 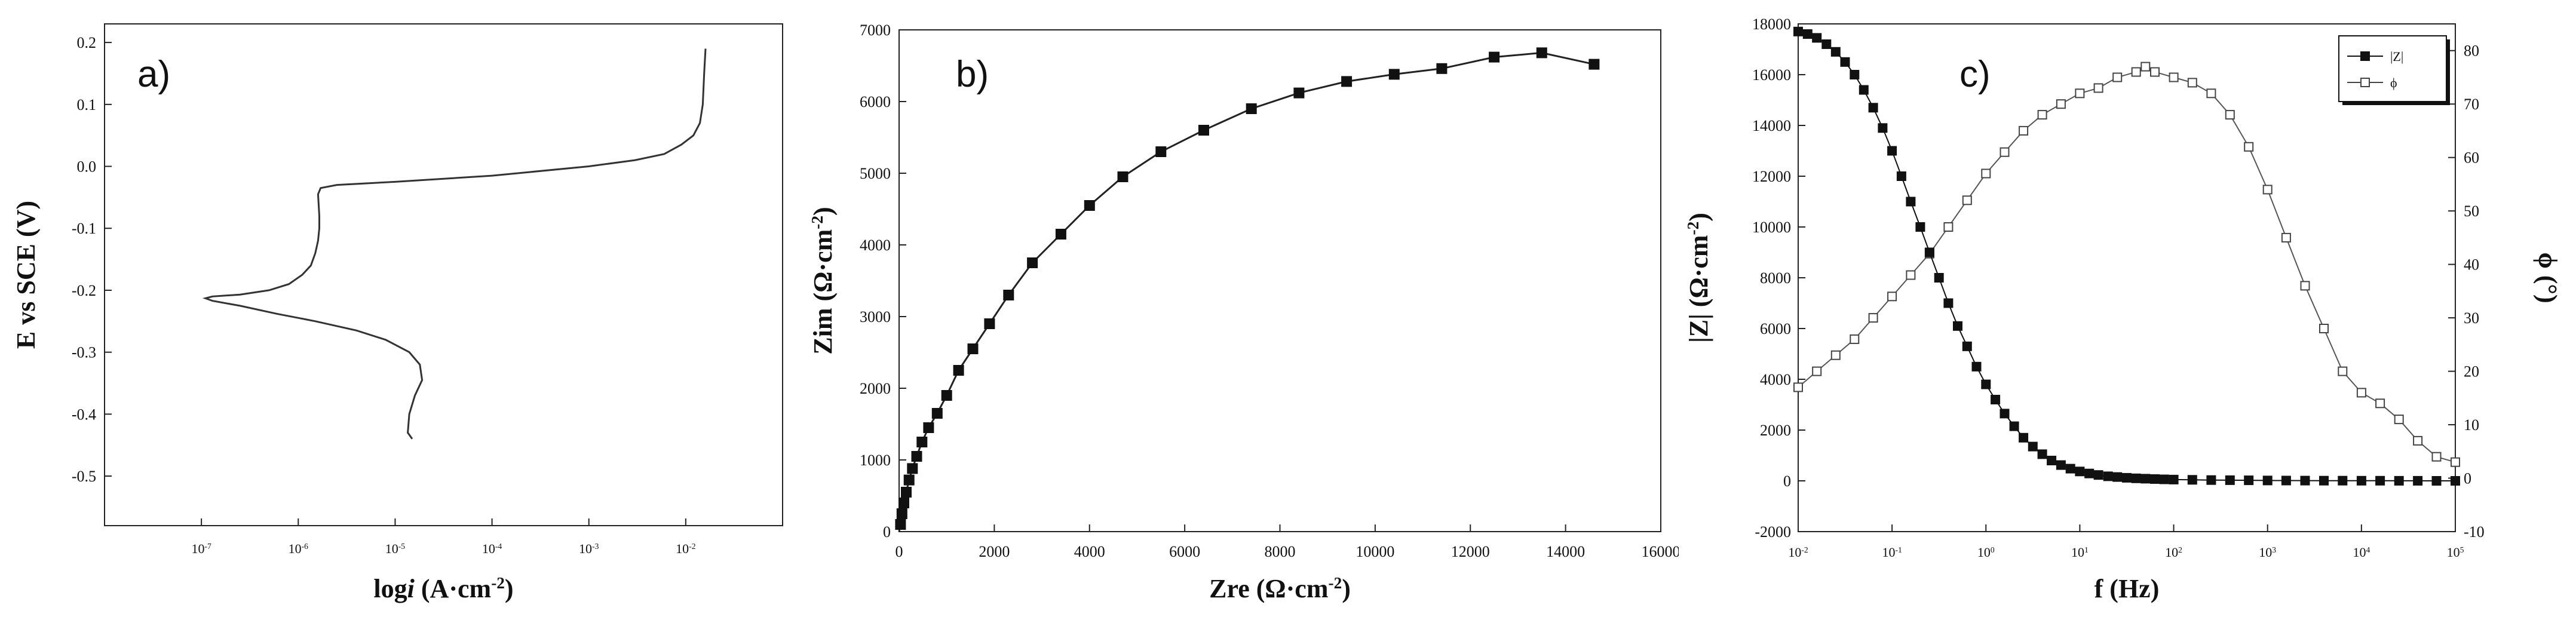 I want to click on y-axis-label: Zim (Ω·cm-2), so click(x=823, y=281).